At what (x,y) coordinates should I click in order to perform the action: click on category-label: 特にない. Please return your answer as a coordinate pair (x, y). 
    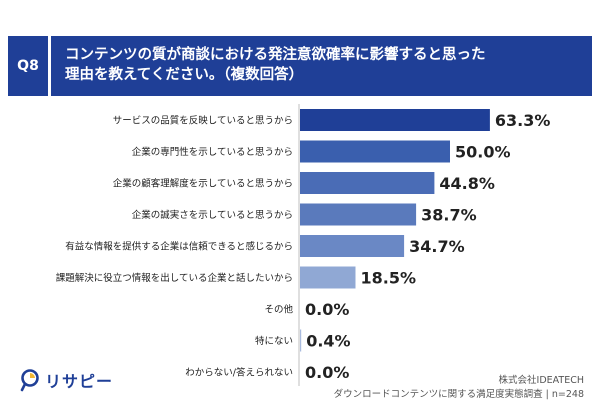
    Looking at the image, I should click on (274, 341).